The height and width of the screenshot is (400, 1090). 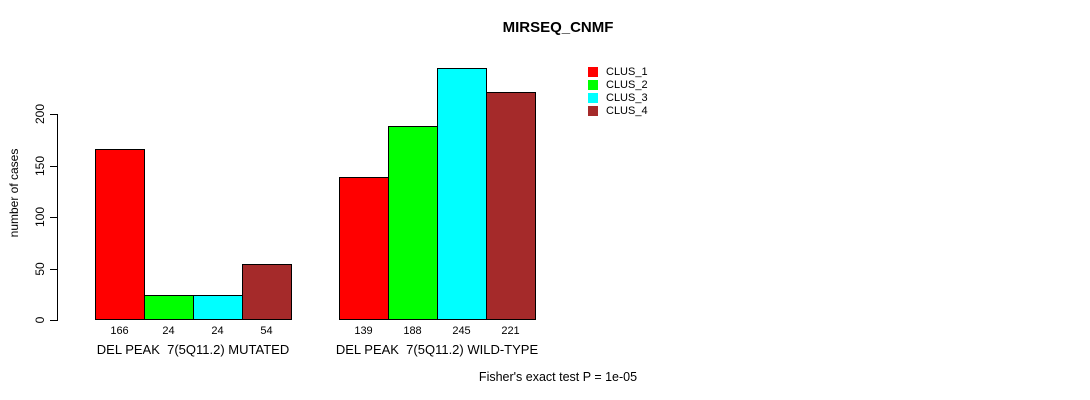 What do you see at coordinates (412, 331) in the screenshot?
I see `bar-value-label: 188` at bounding box center [412, 331].